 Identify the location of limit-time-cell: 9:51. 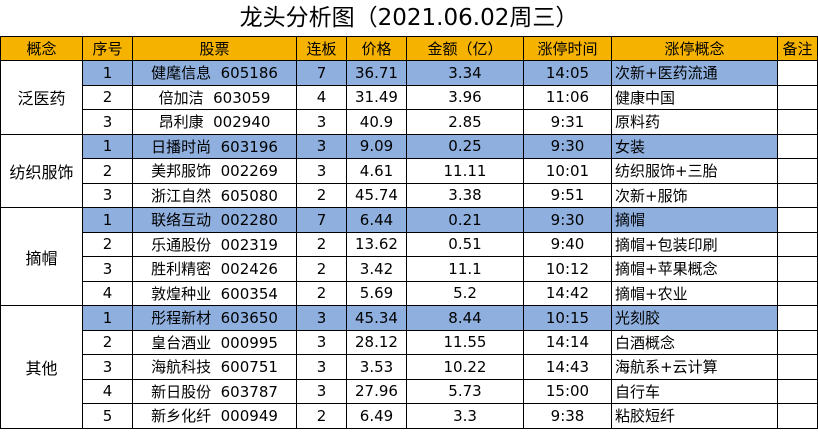
(567, 195).